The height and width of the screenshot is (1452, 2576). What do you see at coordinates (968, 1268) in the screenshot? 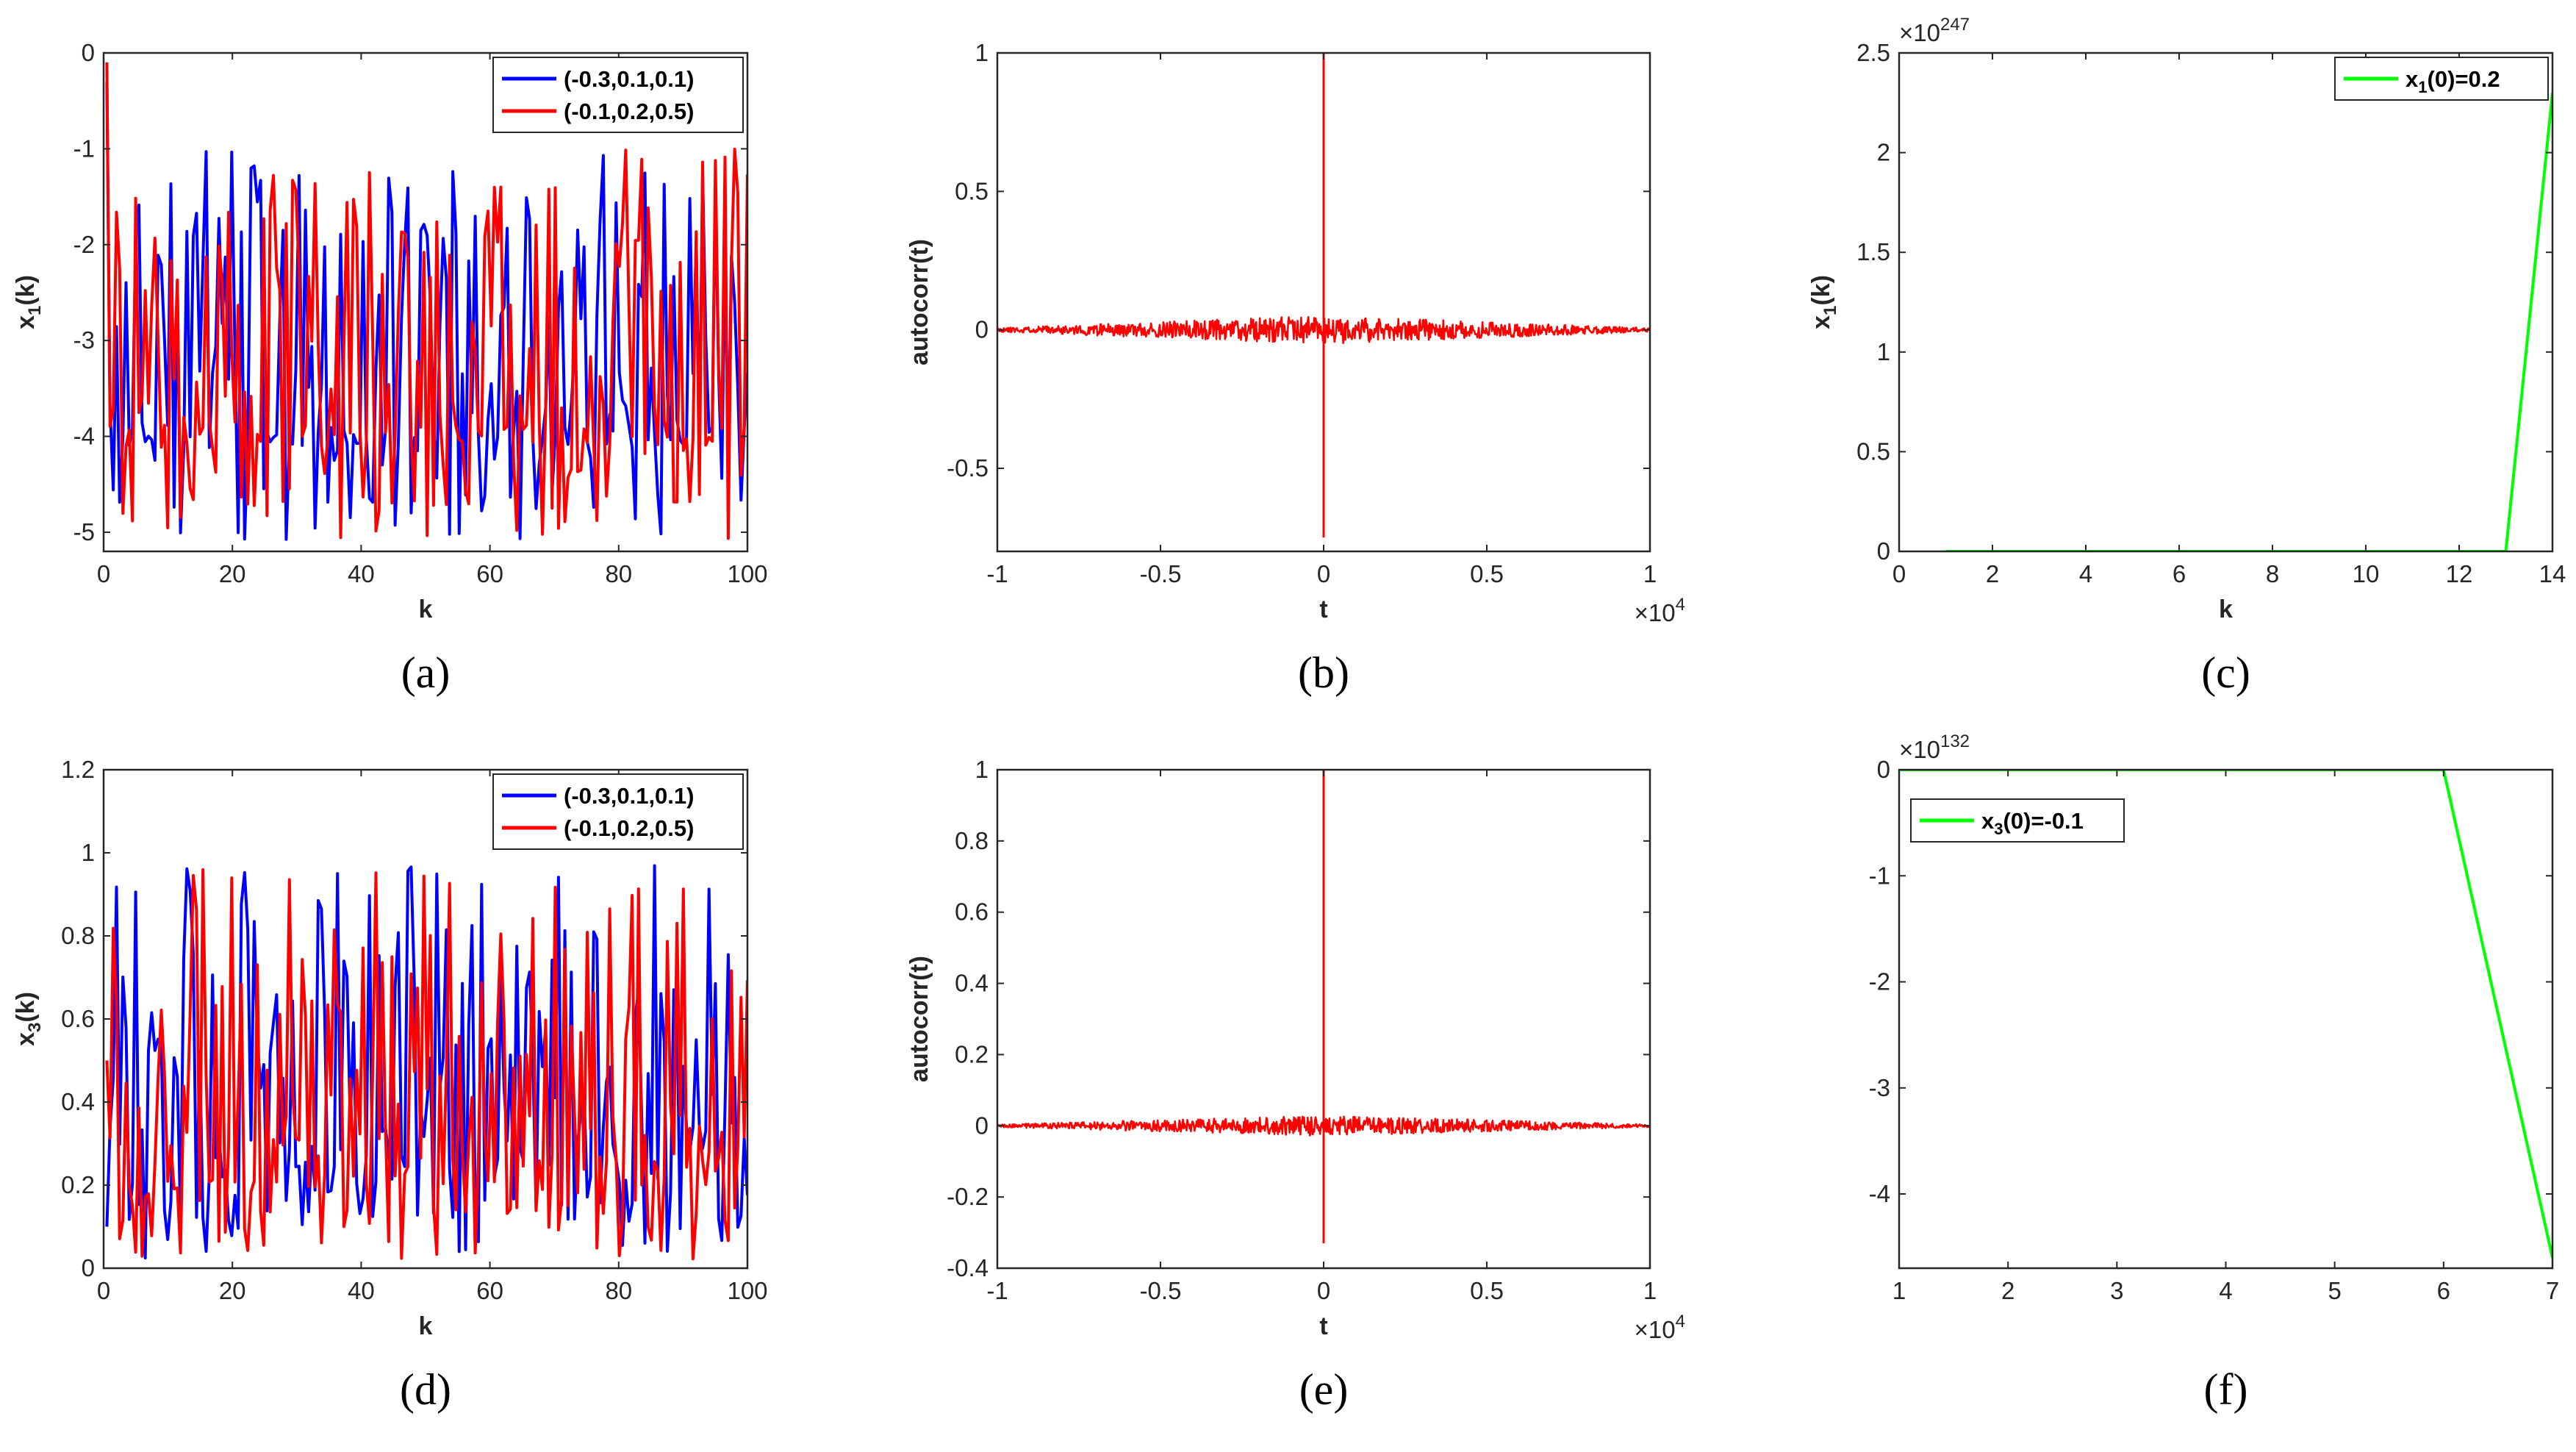
I see `y-tick-label: -0.4` at bounding box center [968, 1268].